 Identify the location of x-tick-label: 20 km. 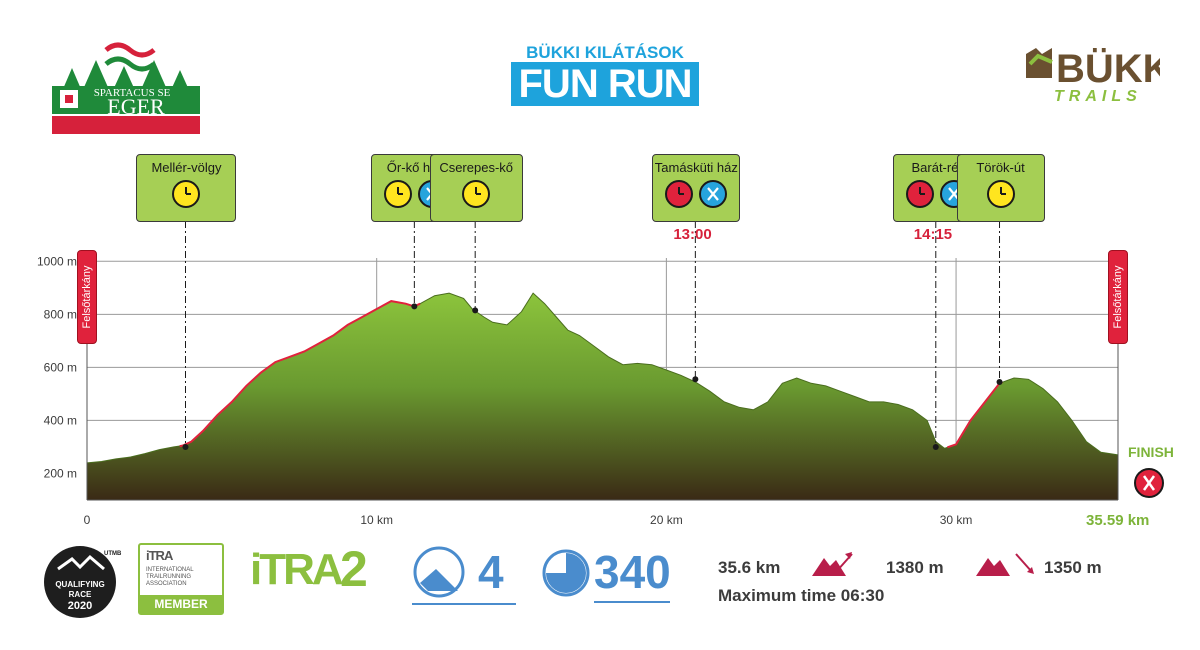
(666, 520).